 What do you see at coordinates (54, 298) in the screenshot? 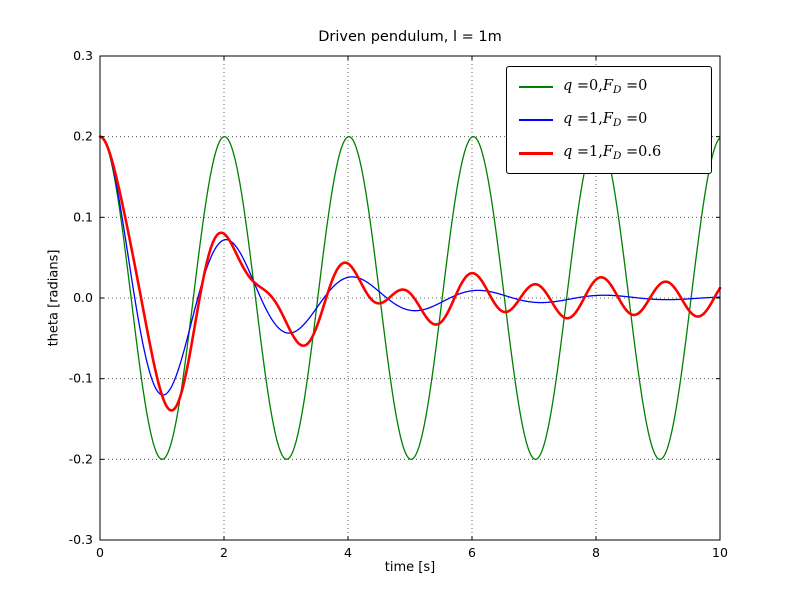
I see `y-axis-label: theta [radians]` at bounding box center [54, 298].